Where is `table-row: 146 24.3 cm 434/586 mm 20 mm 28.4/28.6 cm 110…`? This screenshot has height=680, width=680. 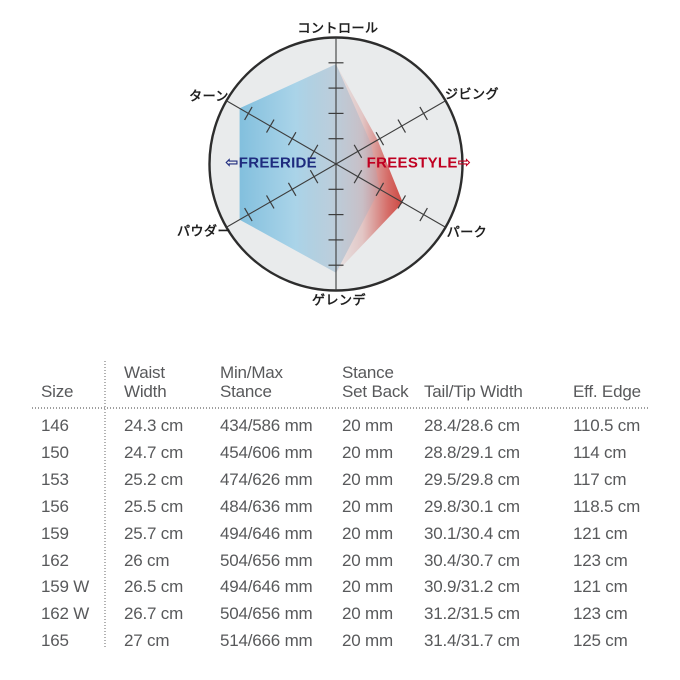
table-row: 146 24.3 cm 434/586 mm 20 mm 28.4/28.6 cm 110… is located at coordinates (346, 426).